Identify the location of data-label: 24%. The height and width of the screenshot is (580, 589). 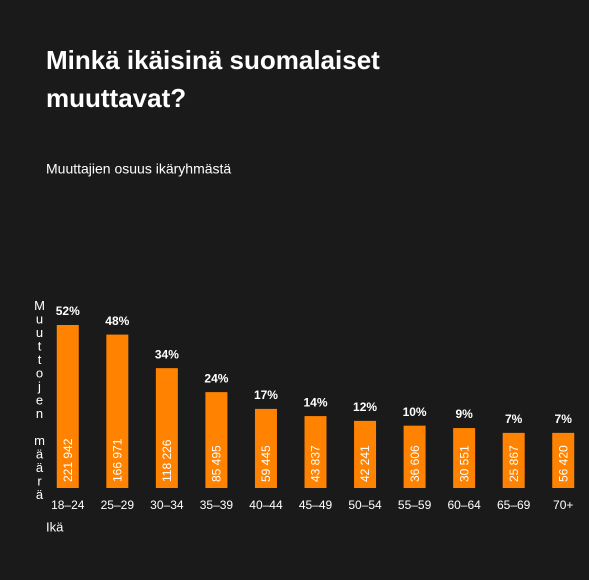
(216, 378).